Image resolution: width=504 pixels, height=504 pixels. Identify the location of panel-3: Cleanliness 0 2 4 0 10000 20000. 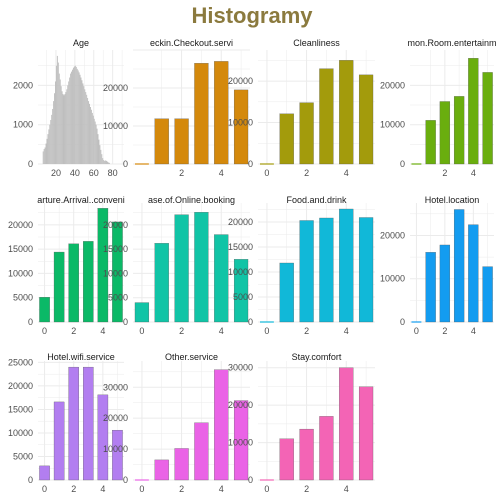
(301, 108).